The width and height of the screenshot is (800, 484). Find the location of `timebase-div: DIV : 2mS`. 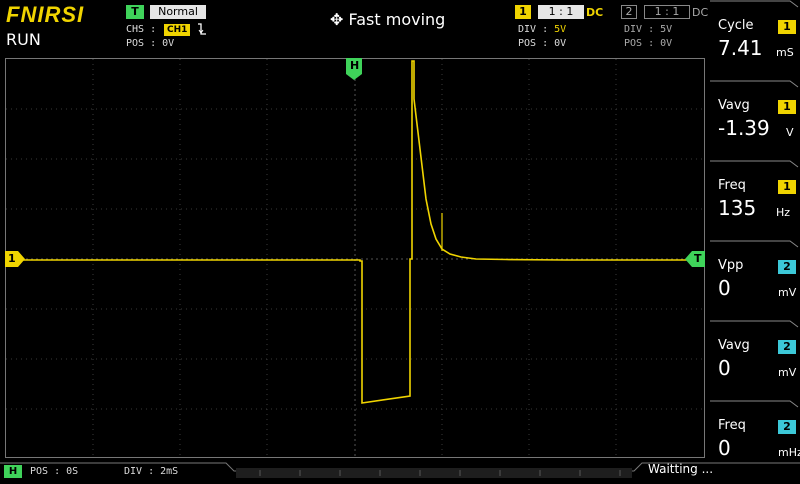

timebase-div: DIV : 2mS is located at coordinates (151, 471).